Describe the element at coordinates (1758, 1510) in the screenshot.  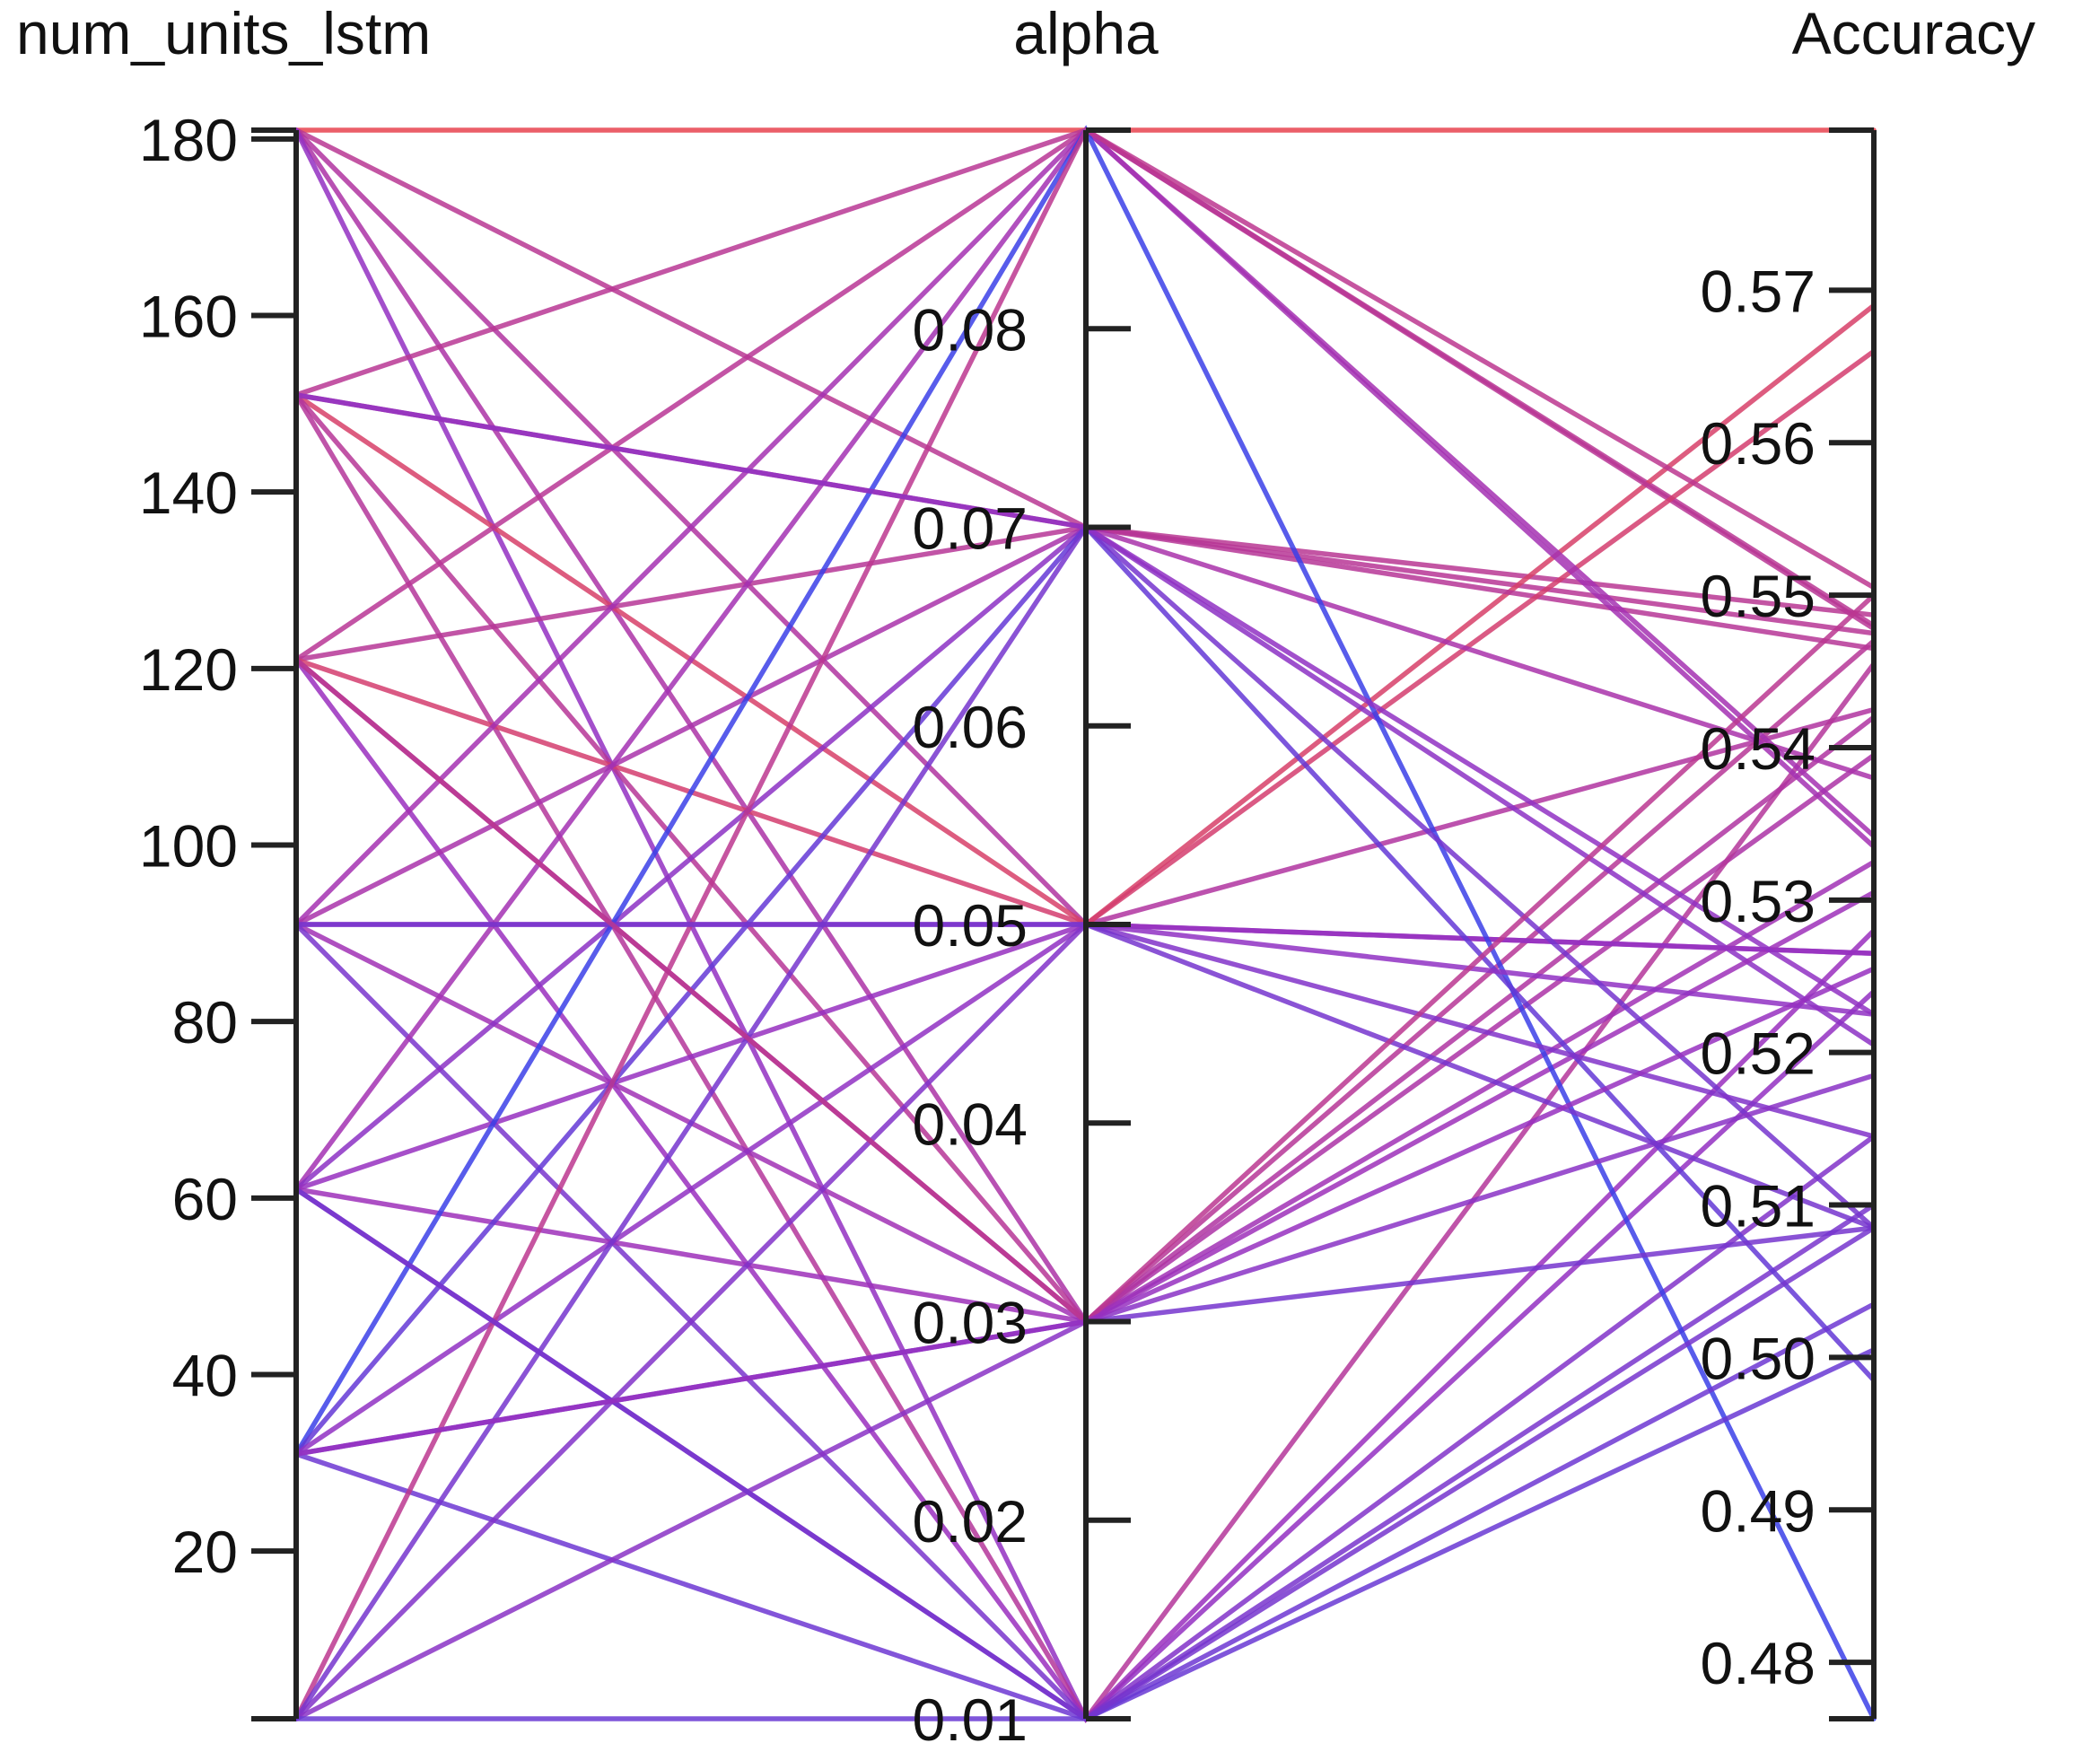
I see `tick-label: 0.49` at that location.